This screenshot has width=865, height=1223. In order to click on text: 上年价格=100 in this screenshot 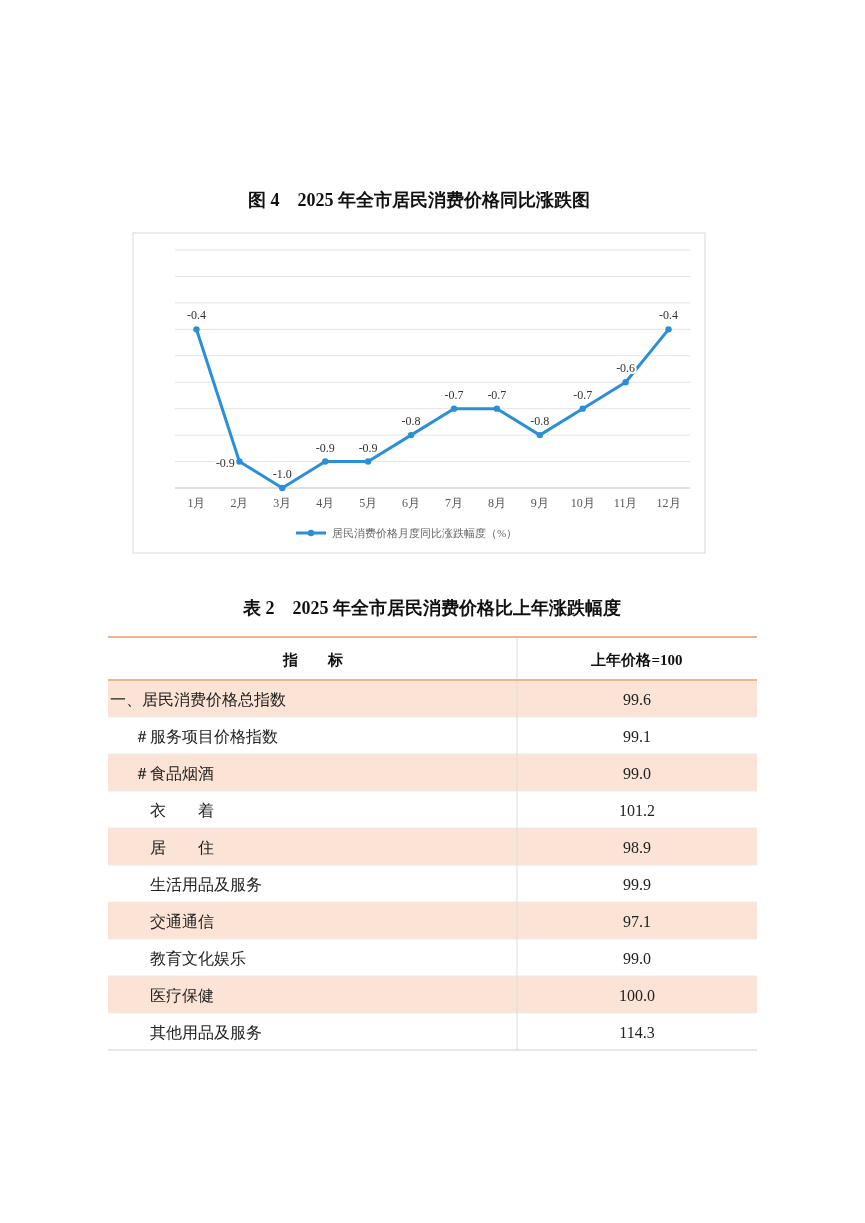, I will do `click(636, 660)`.